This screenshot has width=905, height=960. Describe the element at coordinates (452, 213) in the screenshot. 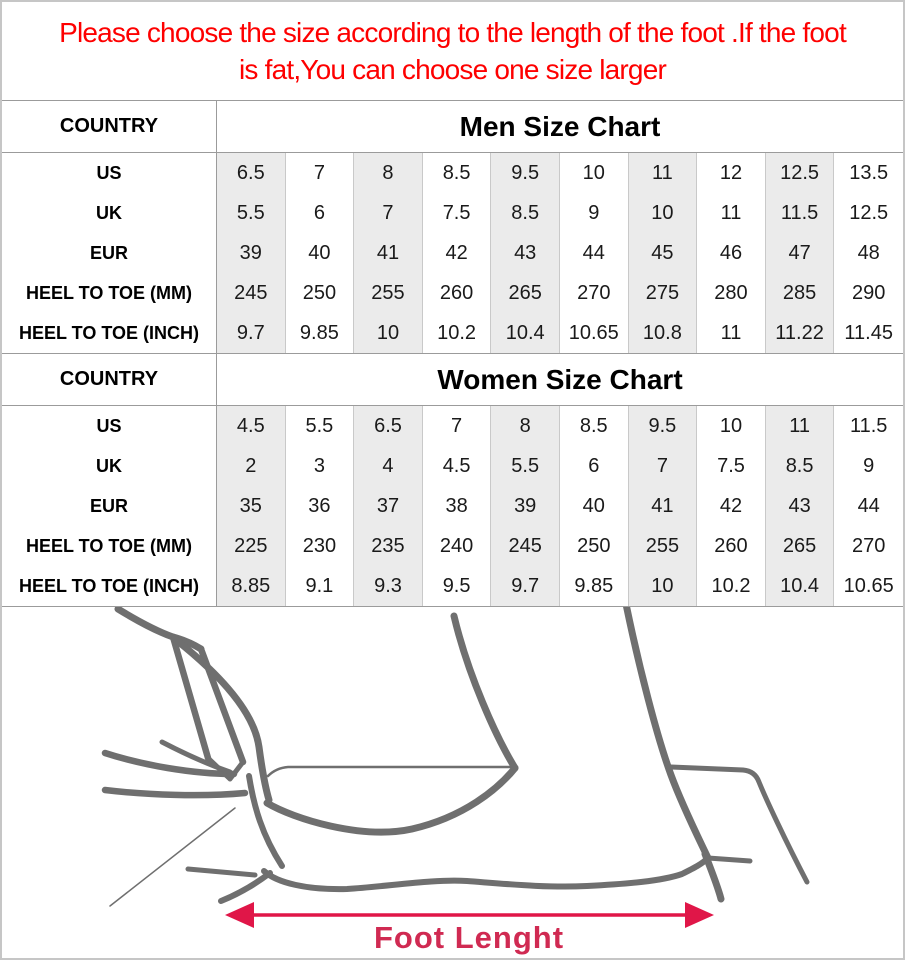

I see `table-row: UK 5.5 6 7 7.5 8.5 9 10 11 11.5 12.5` at that location.